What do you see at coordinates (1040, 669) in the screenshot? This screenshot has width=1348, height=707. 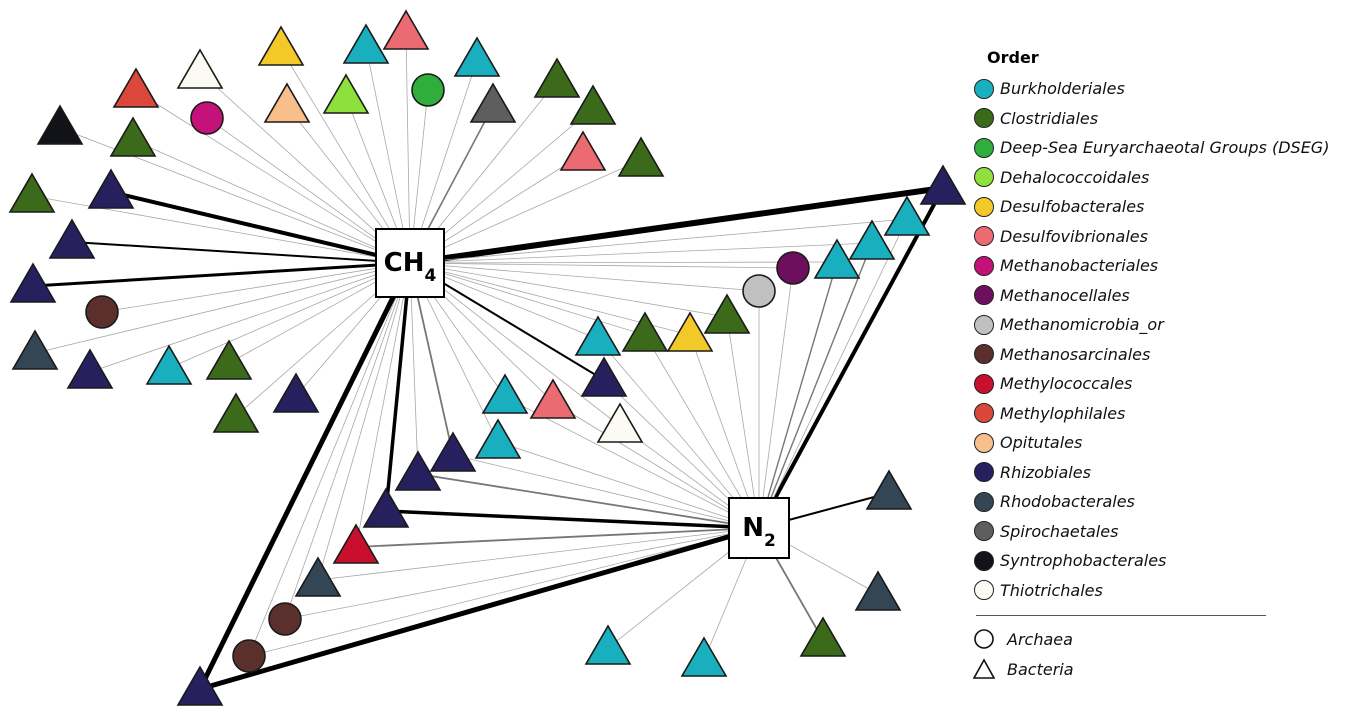 I see `legend-label-bacteria: Bacteria` at bounding box center [1040, 669].